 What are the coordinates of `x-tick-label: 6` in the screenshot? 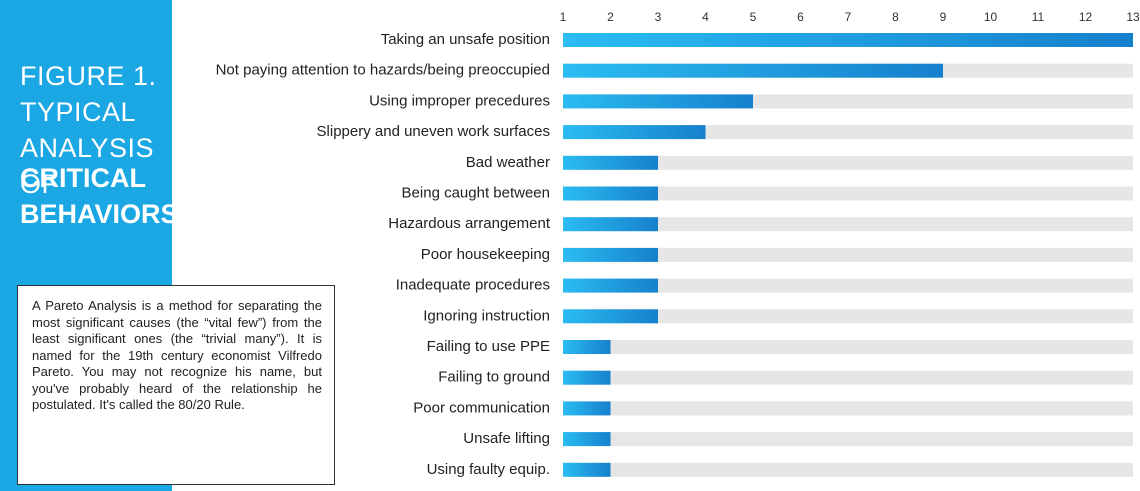 It's located at (800, 17).